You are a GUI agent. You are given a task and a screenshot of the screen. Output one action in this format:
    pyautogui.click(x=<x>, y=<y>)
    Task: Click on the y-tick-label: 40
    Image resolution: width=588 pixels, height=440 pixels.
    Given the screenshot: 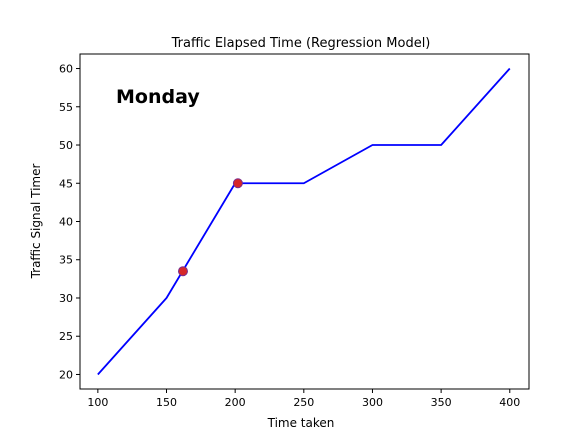 What is the action you would take?
    pyautogui.click(x=66, y=222)
    